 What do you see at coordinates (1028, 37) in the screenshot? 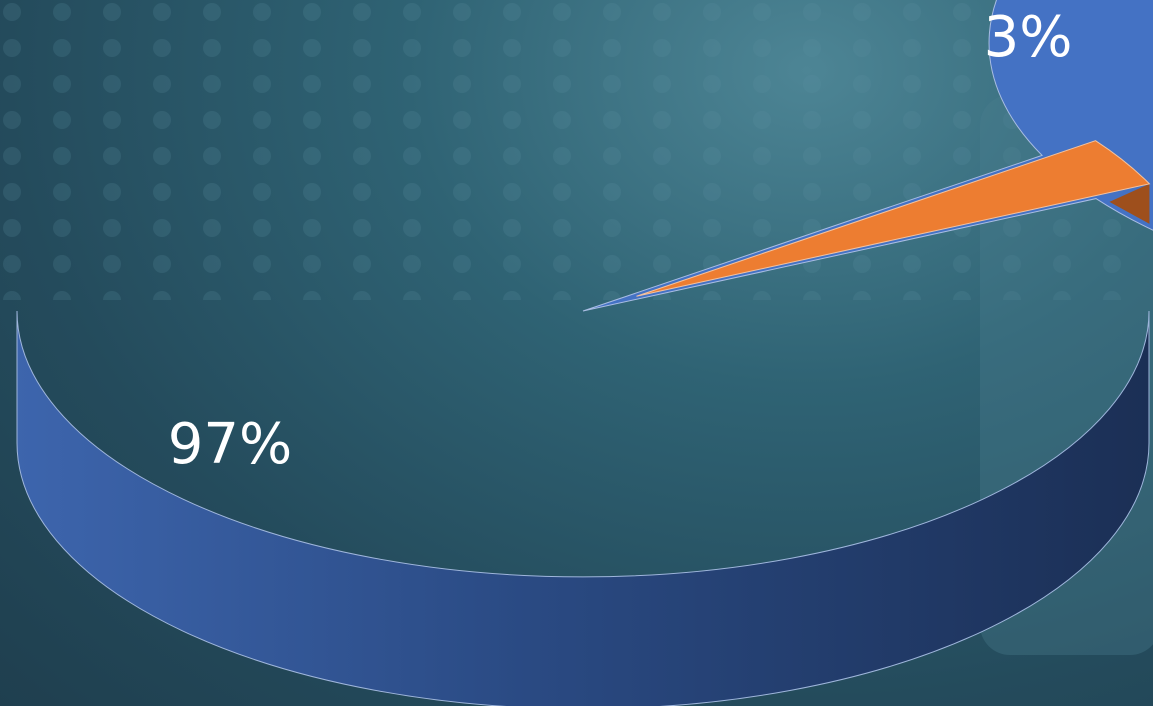
I see `data-label-minor: 3%` at bounding box center [1028, 37].